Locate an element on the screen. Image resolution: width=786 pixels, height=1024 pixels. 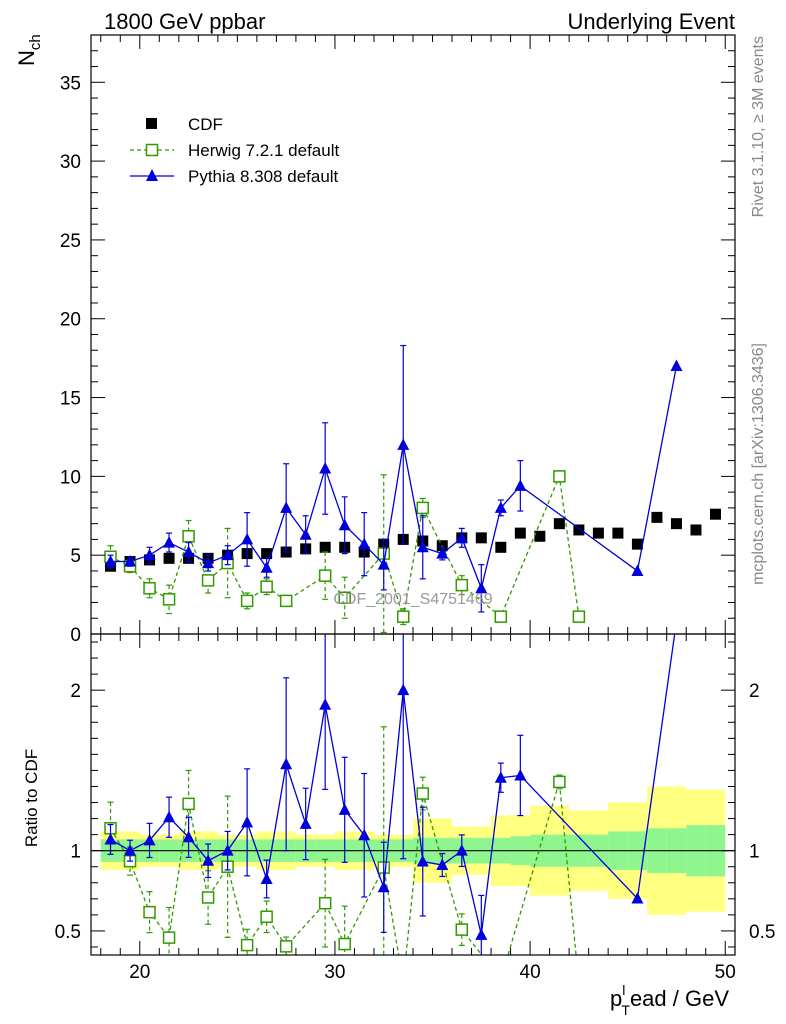
svg-text: Nch is located at coordinates (29, 50).